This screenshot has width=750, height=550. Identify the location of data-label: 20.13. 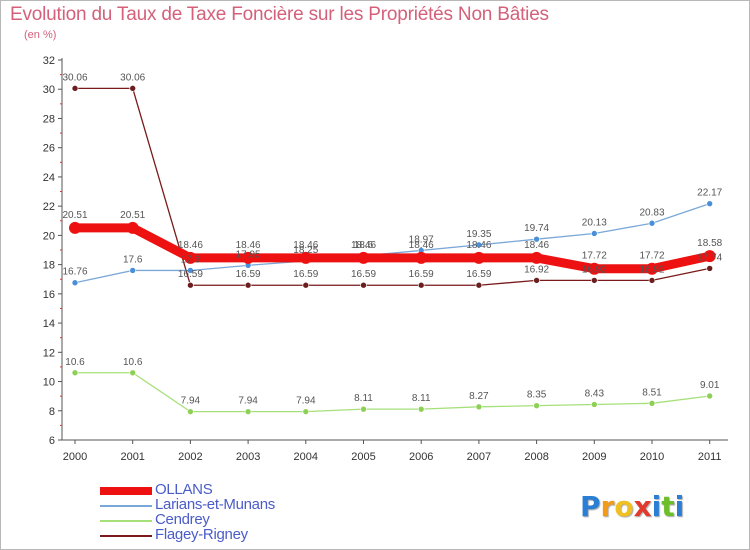
(594, 222).